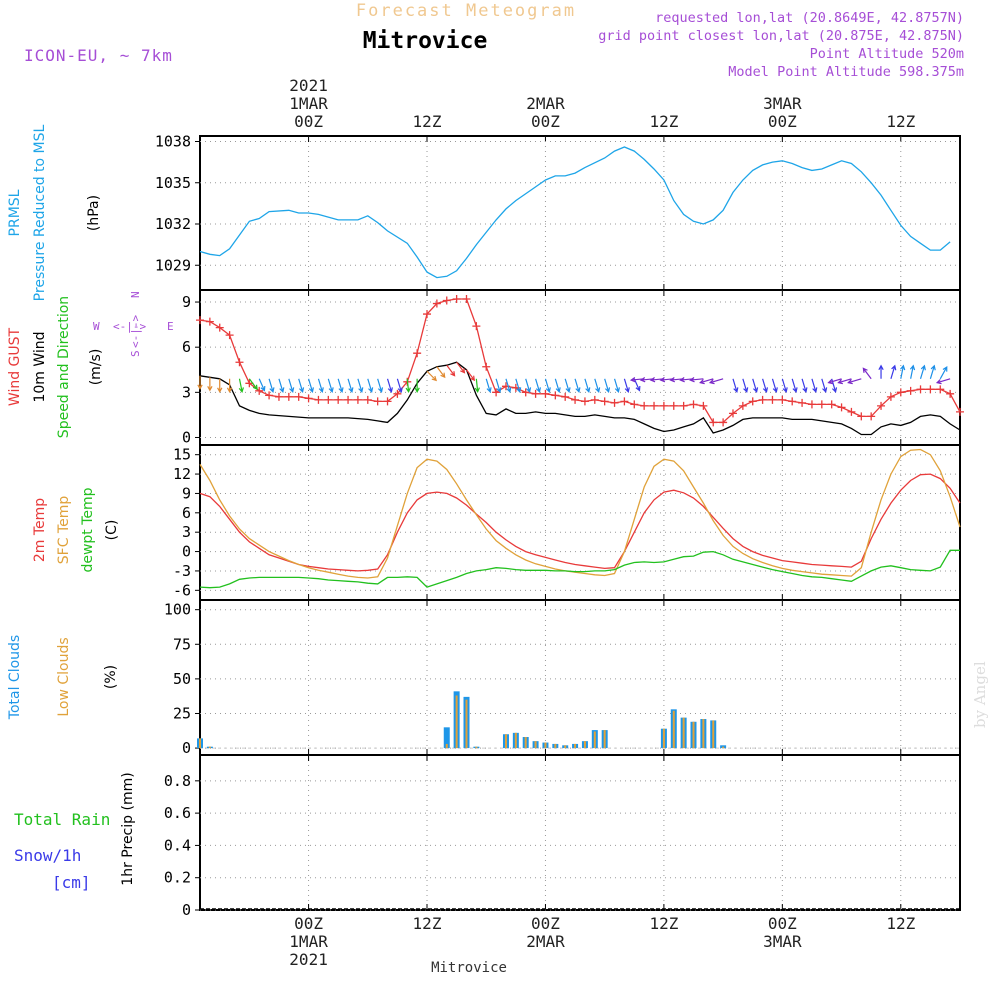  What do you see at coordinates (64, 530) in the screenshot?
I see `axis-label: SFC Temp` at bounding box center [64, 530].